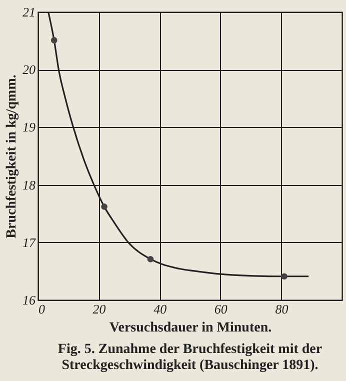 The width and height of the screenshot is (346, 381). What do you see at coordinates (29, 242) in the screenshot?
I see `y-tick-label: 17` at bounding box center [29, 242].